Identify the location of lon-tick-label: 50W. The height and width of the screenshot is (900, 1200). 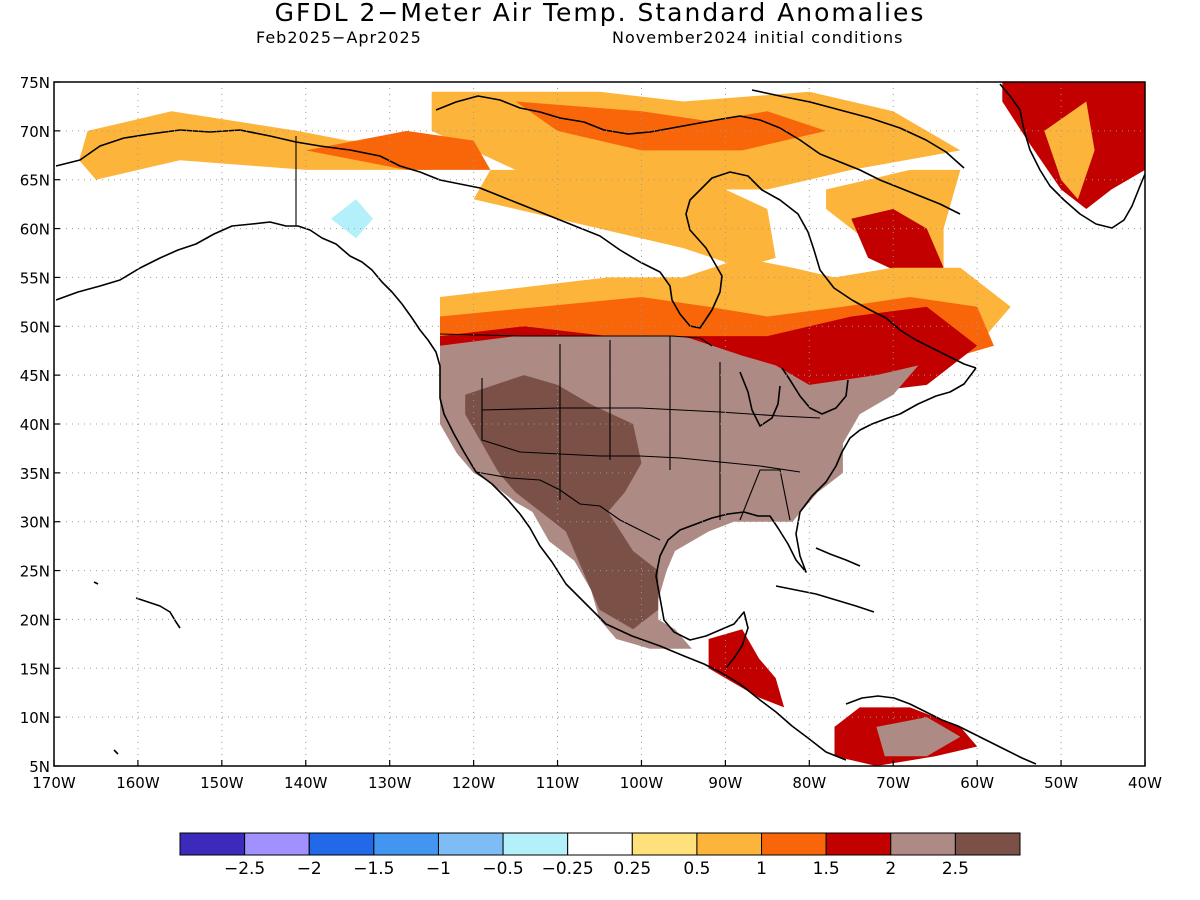
(1061, 783).